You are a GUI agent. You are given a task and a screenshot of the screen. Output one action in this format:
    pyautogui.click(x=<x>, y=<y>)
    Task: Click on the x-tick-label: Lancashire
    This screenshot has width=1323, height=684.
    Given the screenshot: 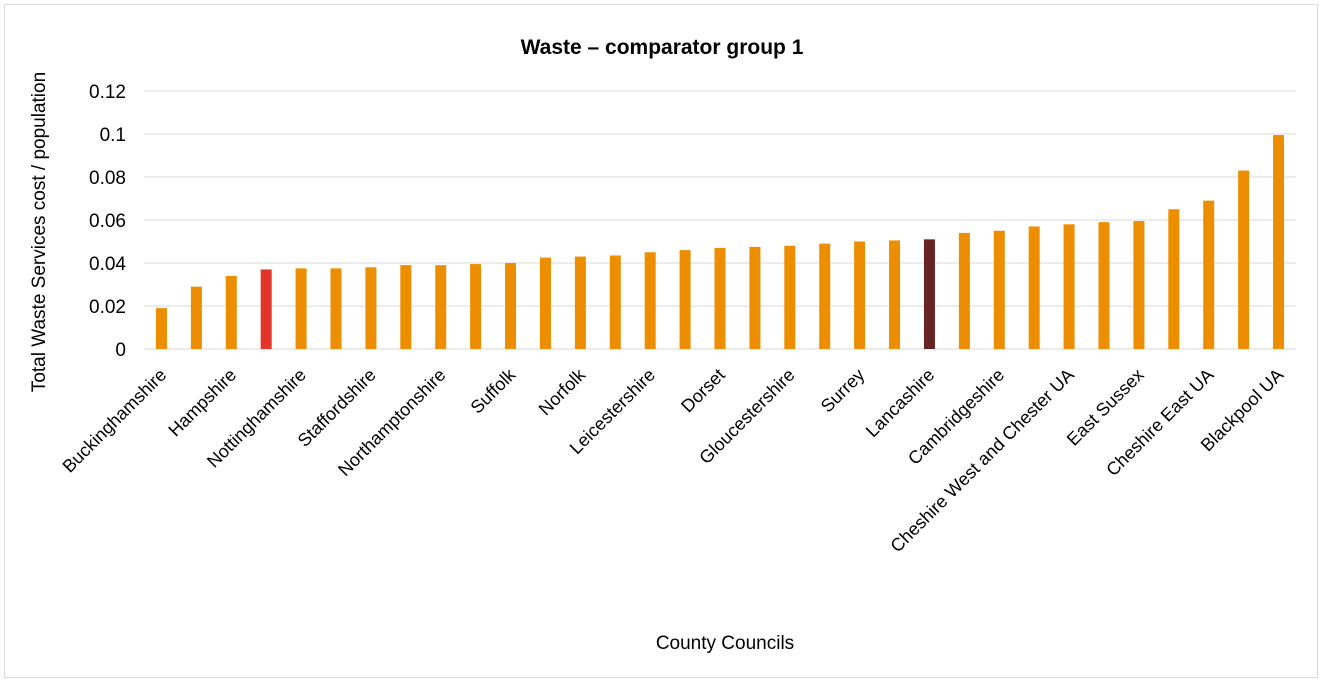 What is the action you would take?
    pyautogui.click(x=900, y=403)
    